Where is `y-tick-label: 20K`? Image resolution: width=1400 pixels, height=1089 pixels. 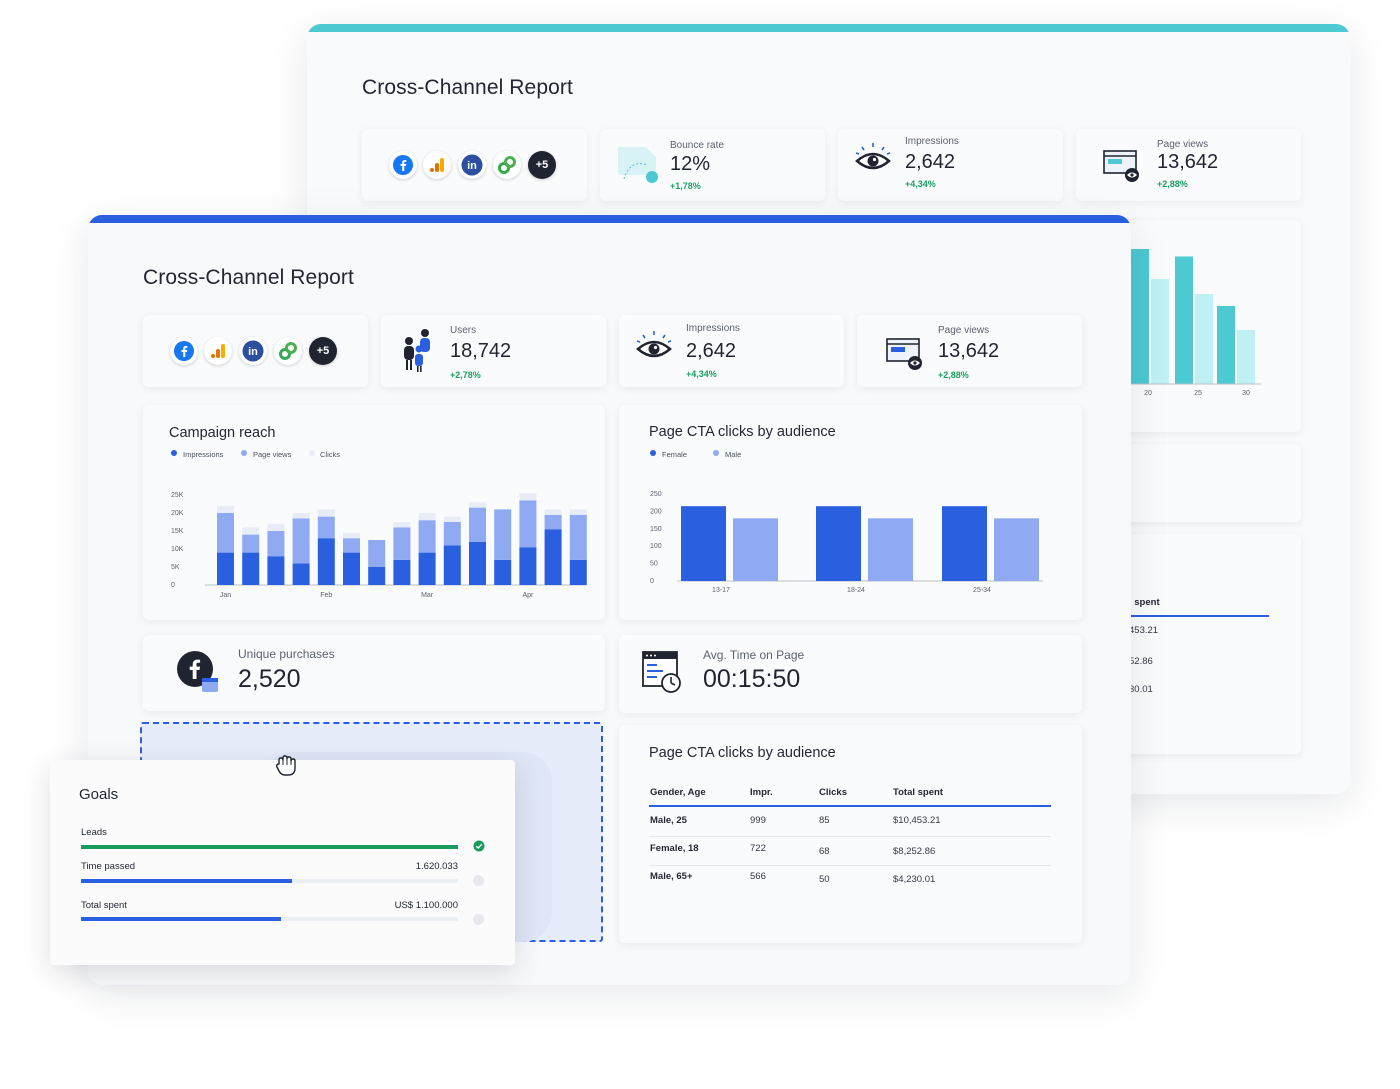
y-tick-label: 20K is located at coordinates (177, 513).